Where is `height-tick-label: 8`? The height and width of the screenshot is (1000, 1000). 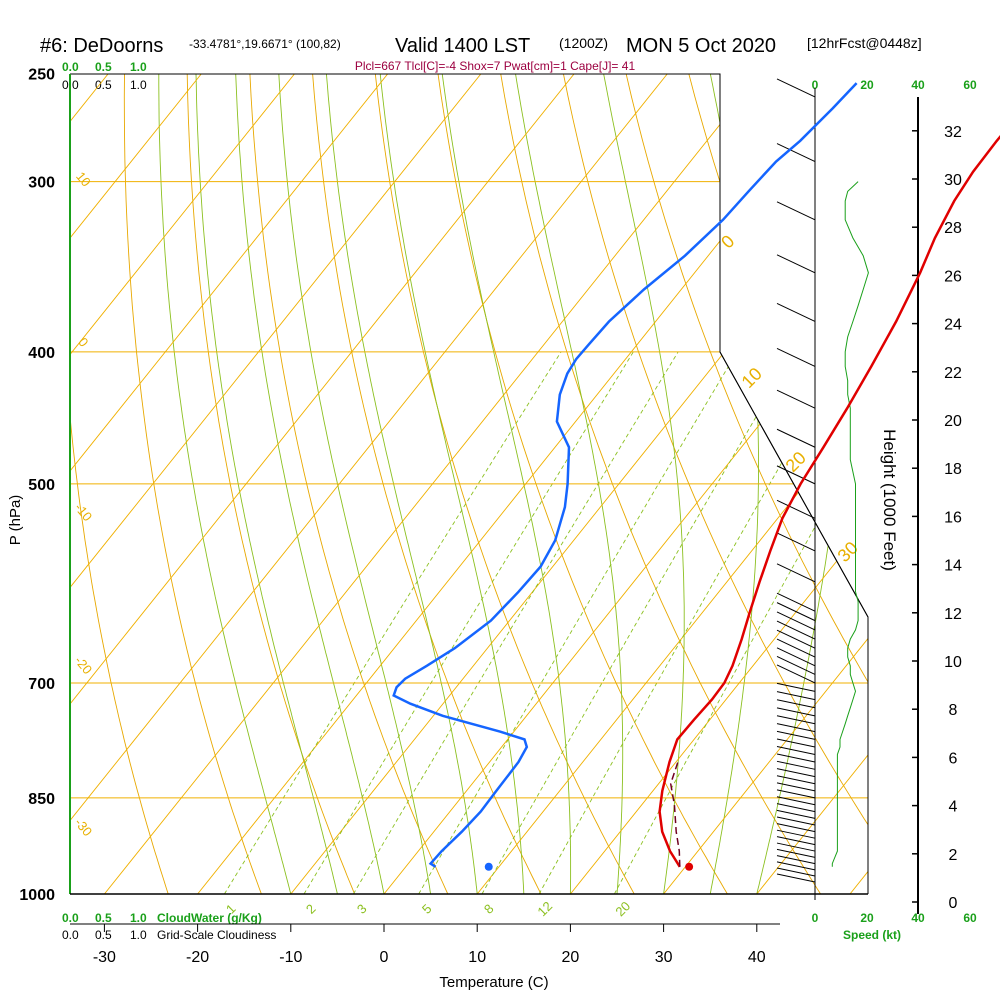
height-tick-label: 8 is located at coordinates (953, 710).